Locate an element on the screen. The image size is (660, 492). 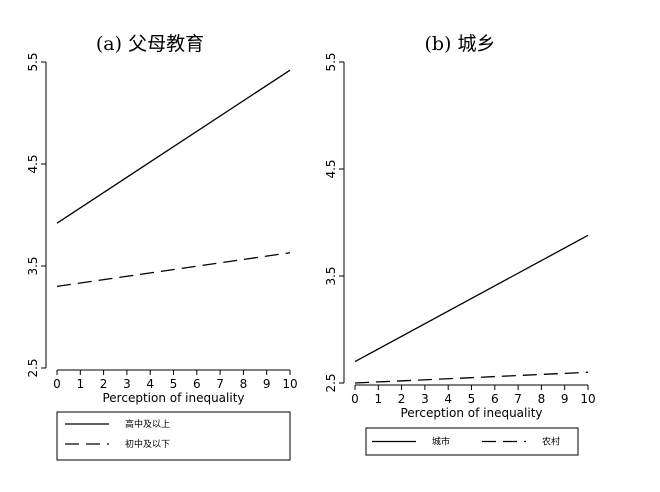
legend-label: 初中及以下 is located at coordinates (147, 444).